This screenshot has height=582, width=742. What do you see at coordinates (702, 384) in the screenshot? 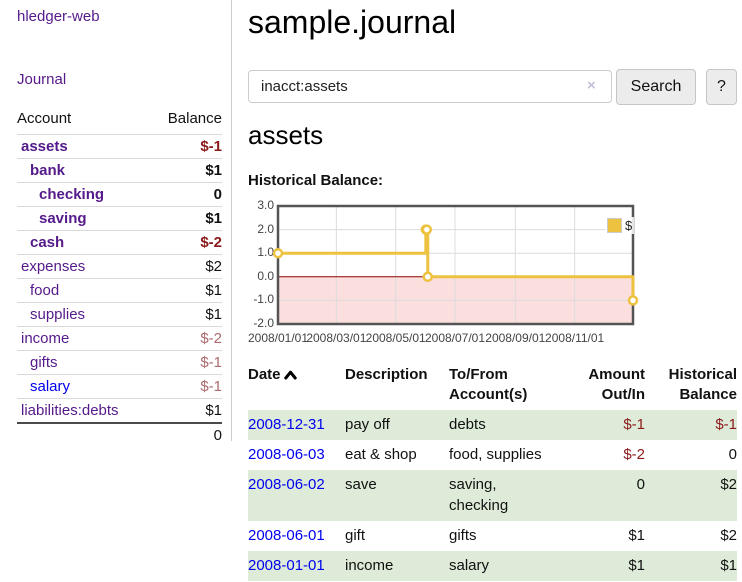
I see `register-header-balance: Historical Balance` at bounding box center [702, 384].